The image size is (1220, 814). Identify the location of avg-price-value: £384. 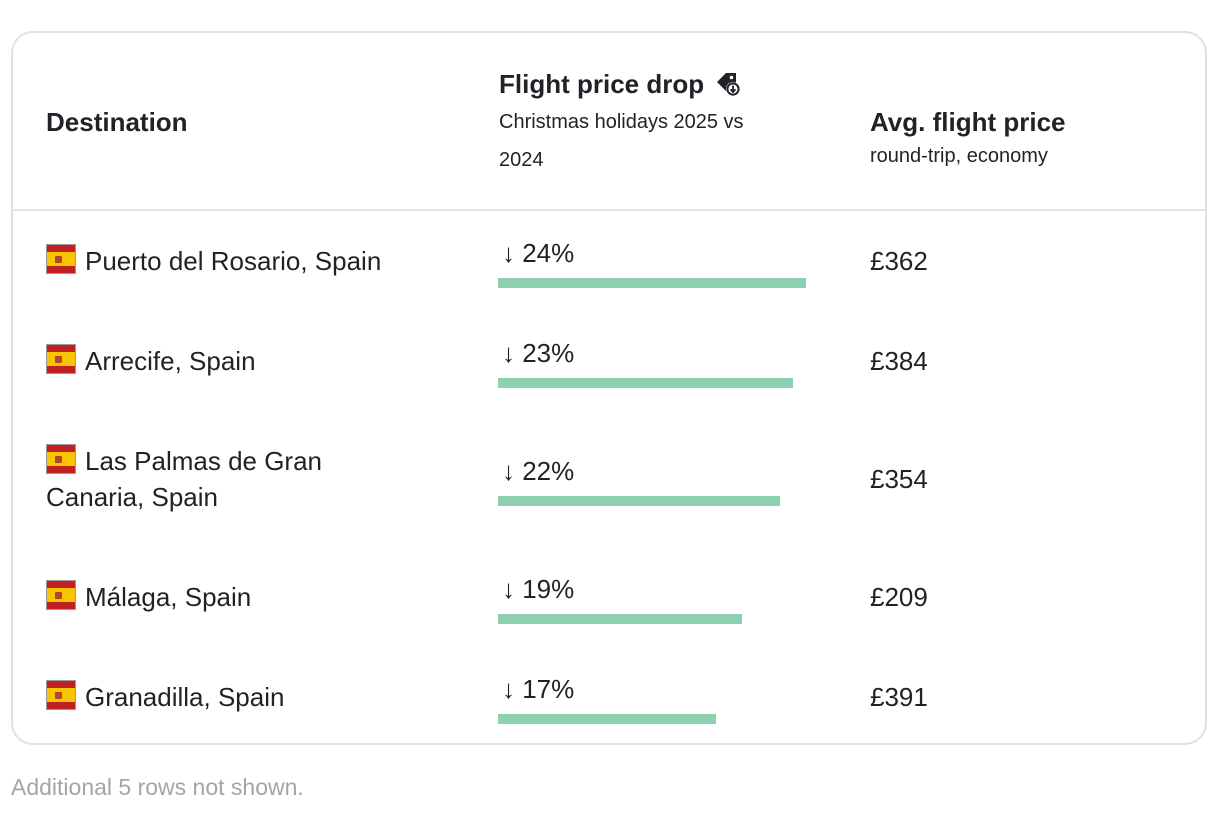
(899, 361).